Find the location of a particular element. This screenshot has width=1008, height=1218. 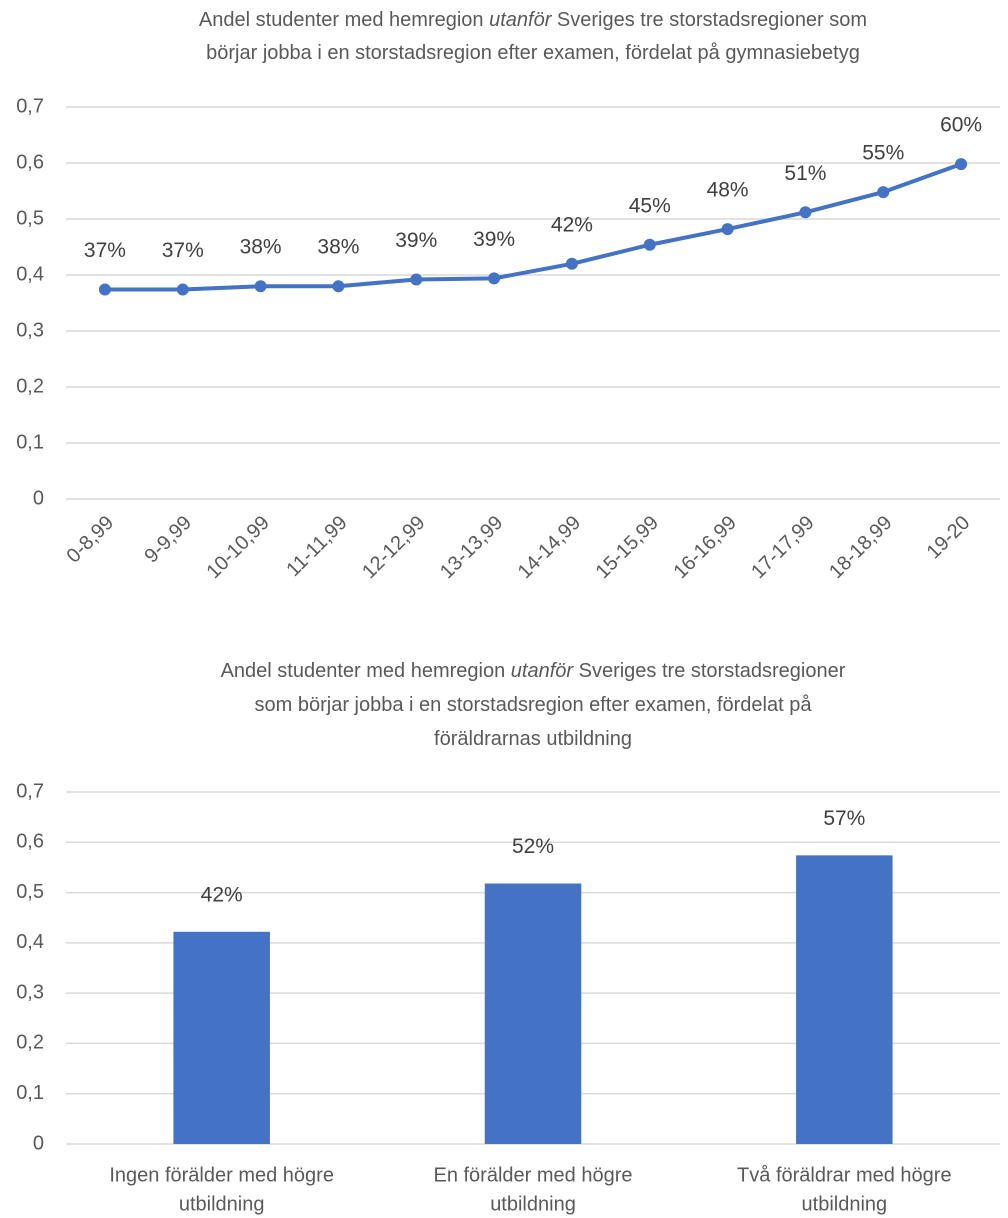

title-part: föräldrarnas utbildning is located at coordinates (533, 739).